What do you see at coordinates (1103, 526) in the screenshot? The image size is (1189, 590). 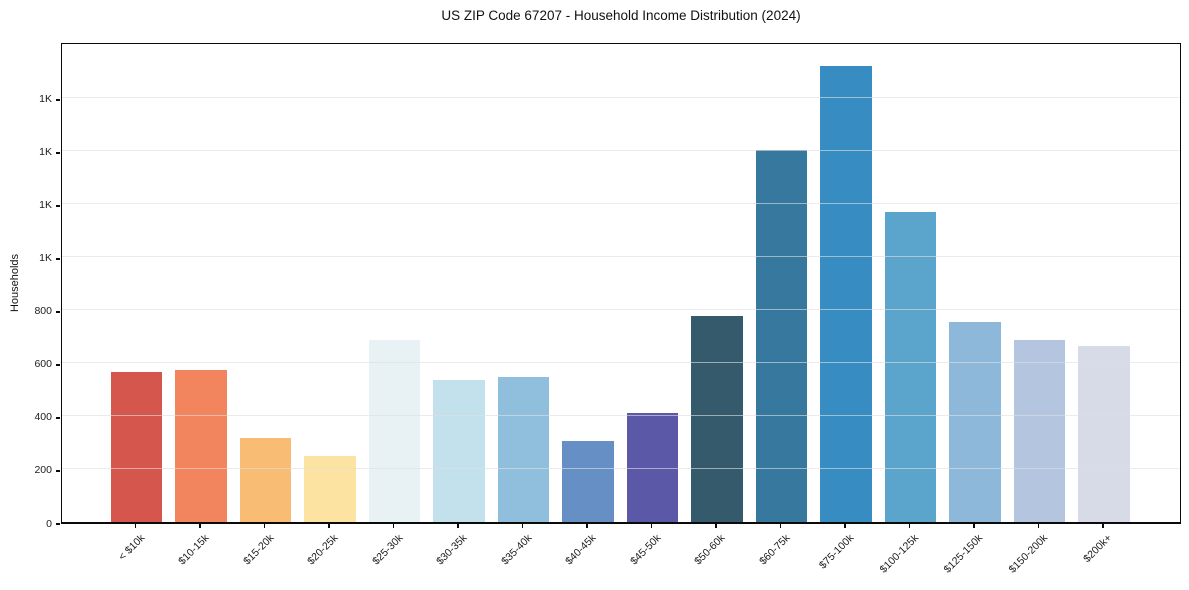 I see `x-tick-mark-$200k+` at bounding box center [1103, 526].